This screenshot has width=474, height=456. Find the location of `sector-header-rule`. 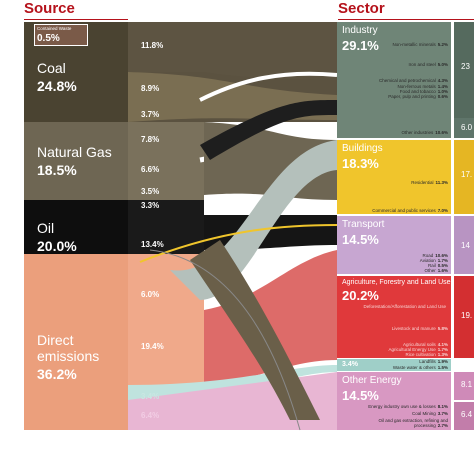

sector-header-rule is located at coordinates (406, 19).